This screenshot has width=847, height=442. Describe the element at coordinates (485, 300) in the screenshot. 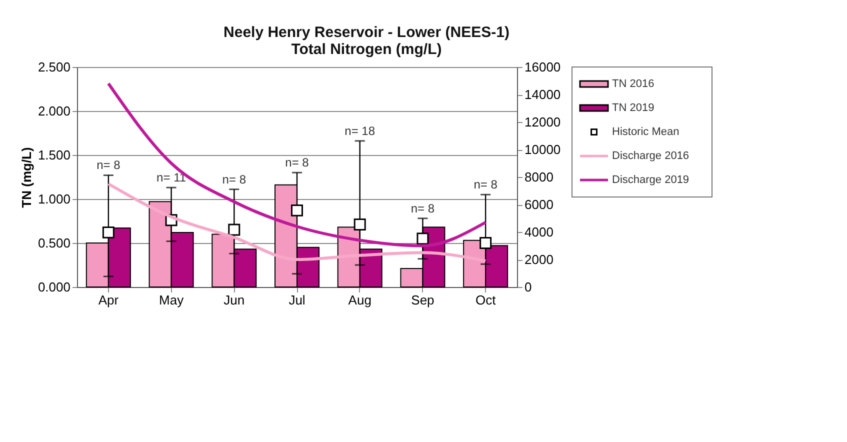

I see `x-tick-label: Oct` at that location.